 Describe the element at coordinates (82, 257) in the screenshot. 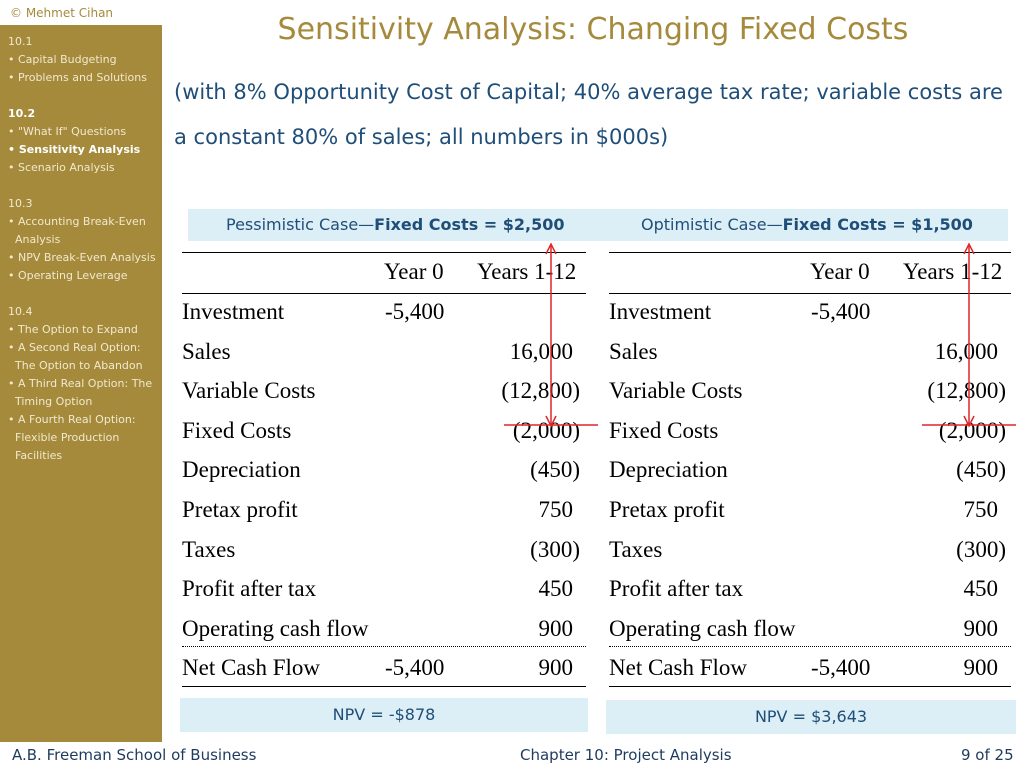

I see `nav-item-npv-break-even: • NPV Break-Even Analysis` at that location.